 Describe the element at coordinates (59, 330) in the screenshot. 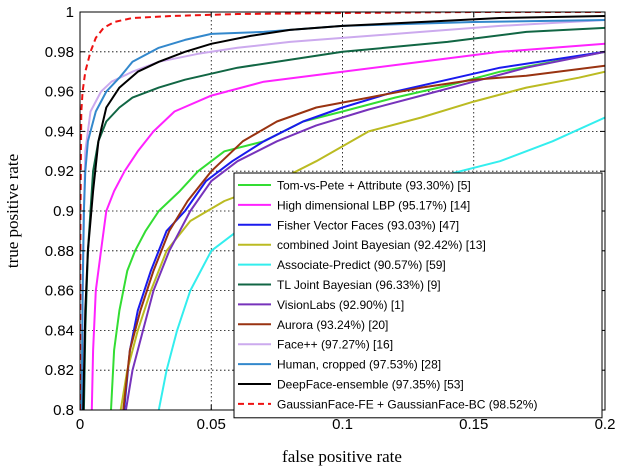

I see `y-tick-label: 0.84` at that location.